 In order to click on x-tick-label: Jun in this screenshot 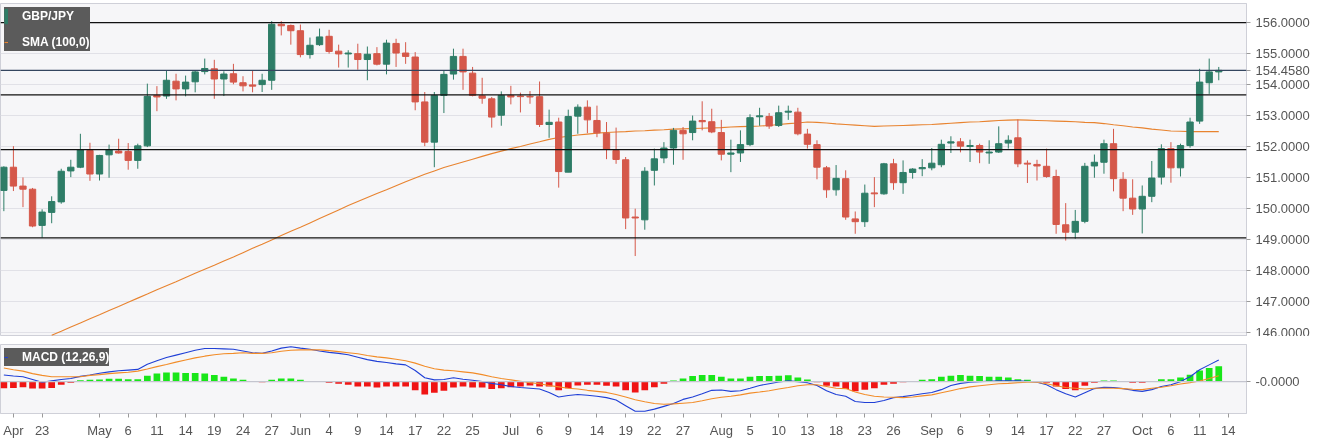, I will do `click(300, 430)`.